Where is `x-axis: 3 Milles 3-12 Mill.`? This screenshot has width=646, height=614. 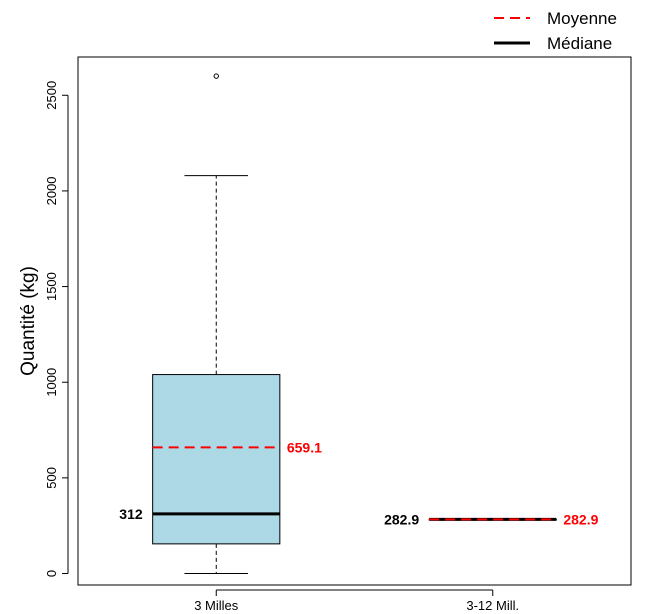
x-axis: 3 Milles 3-12 Mill. is located at coordinates (356, 601).